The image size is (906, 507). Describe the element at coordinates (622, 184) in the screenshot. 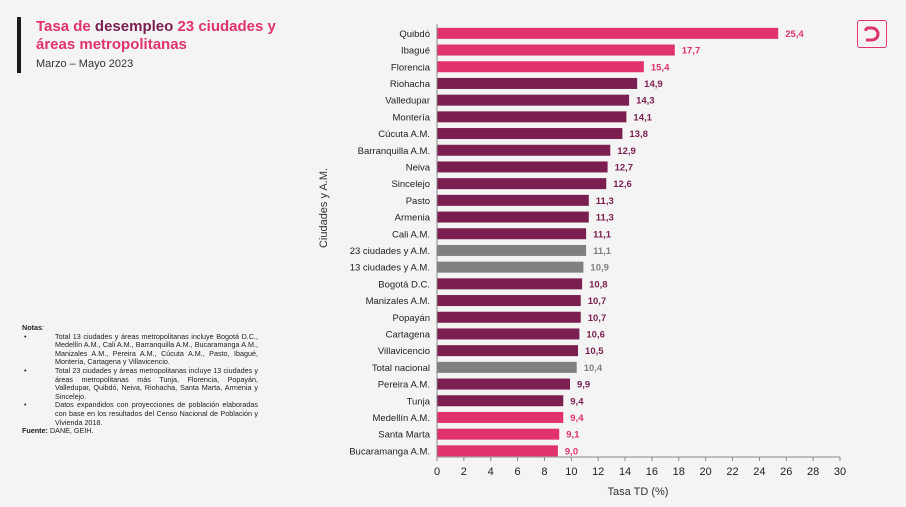

I see `value-label: 12,6` at that location.